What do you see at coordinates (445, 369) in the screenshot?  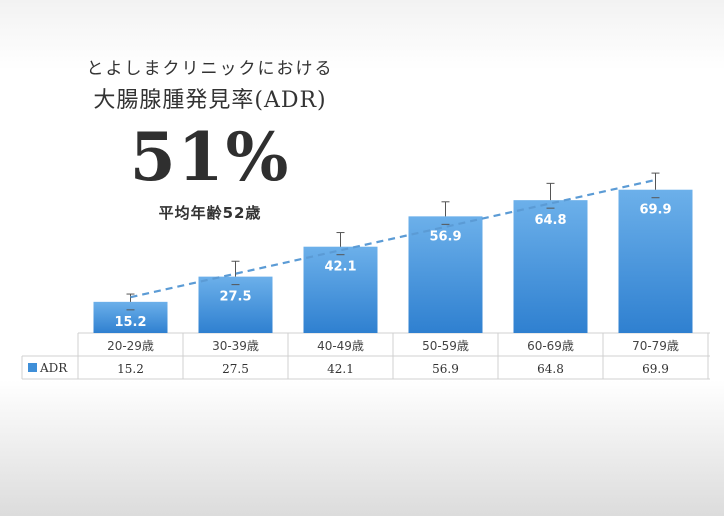 I see `table-value-cell: 56.9` at bounding box center [445, 369].